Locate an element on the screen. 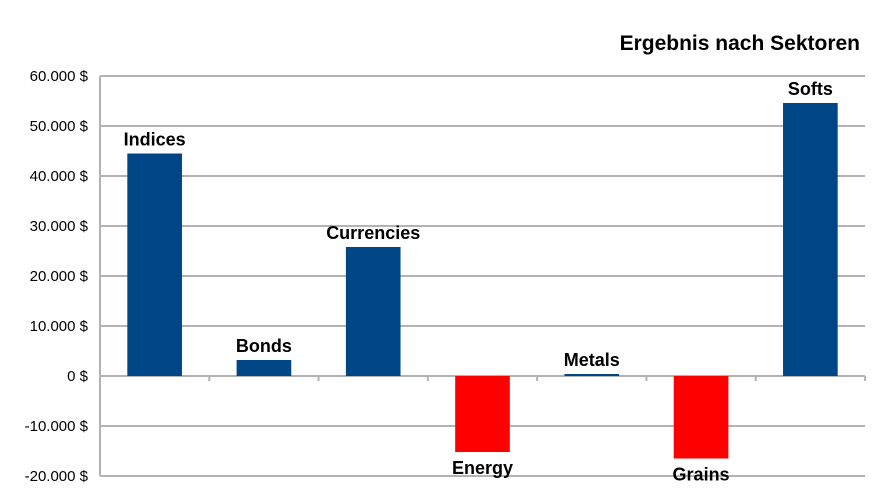 The height and width of the screenshot is (496, 883). bar-metals is located at coordinates (592, 375).